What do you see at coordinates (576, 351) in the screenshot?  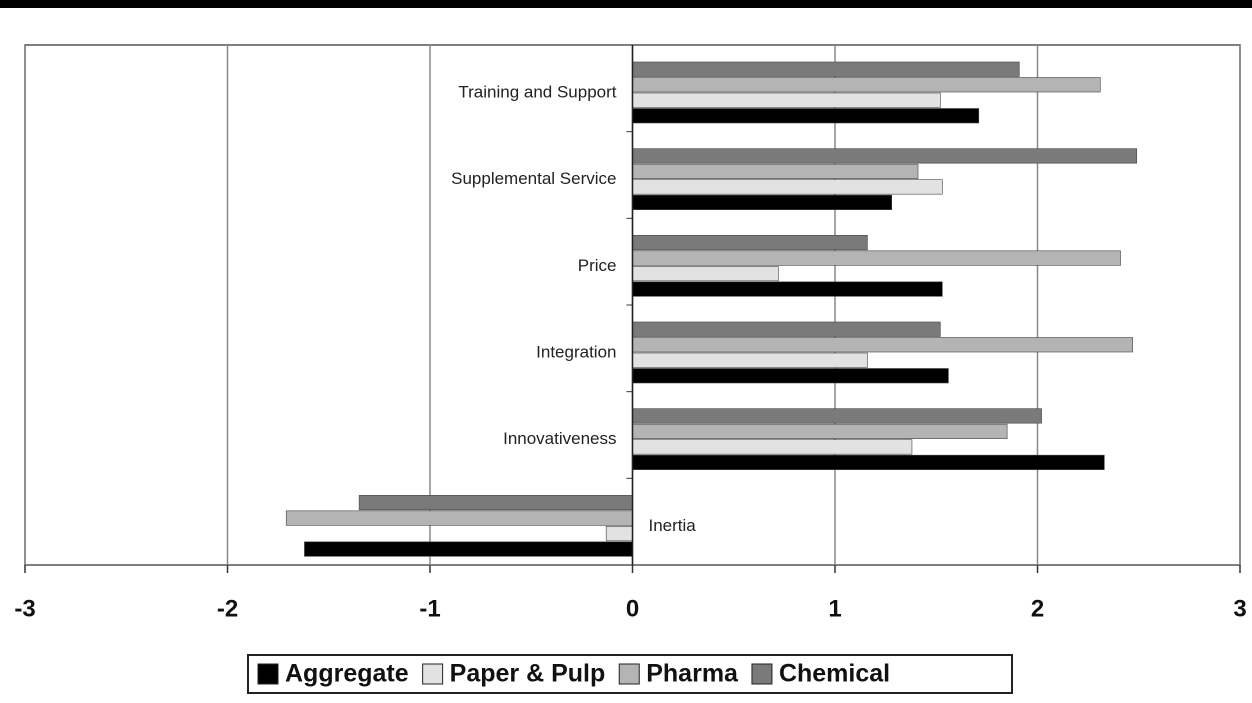 I see `category-label: Integration` at bounding box center [576, 351].